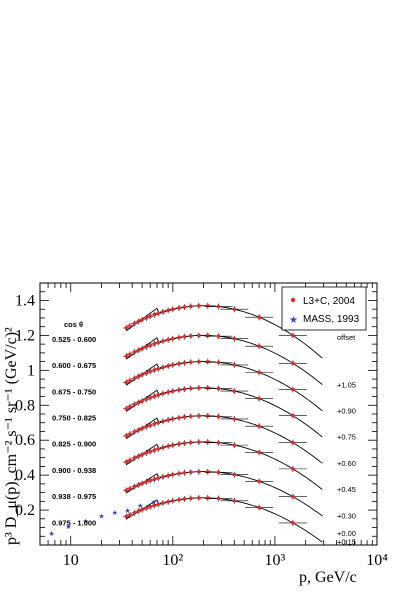 This screenshot has width=419, height=606. Describe the element at coordinates (172, 560) in the screenshot. I see `x-tick-label: 10²` at that location.